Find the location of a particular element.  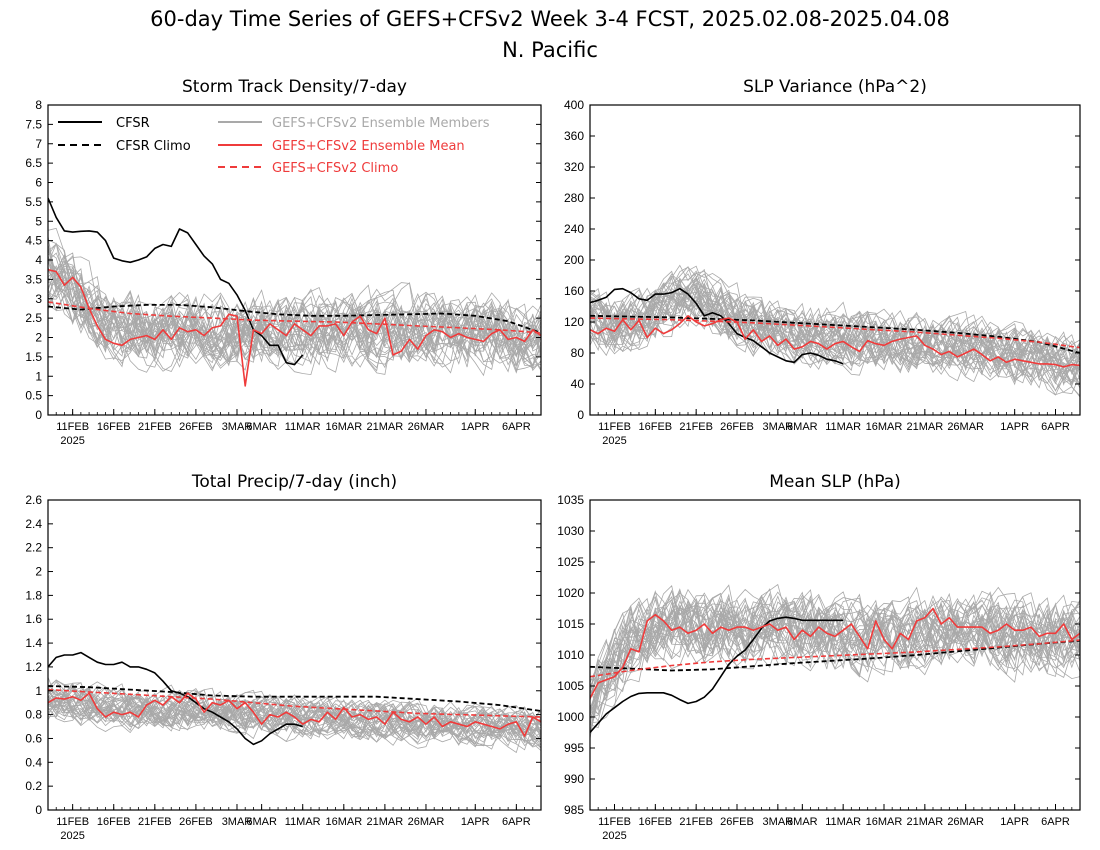

y-tick-label: 240 is located at coordinates (574, 229).